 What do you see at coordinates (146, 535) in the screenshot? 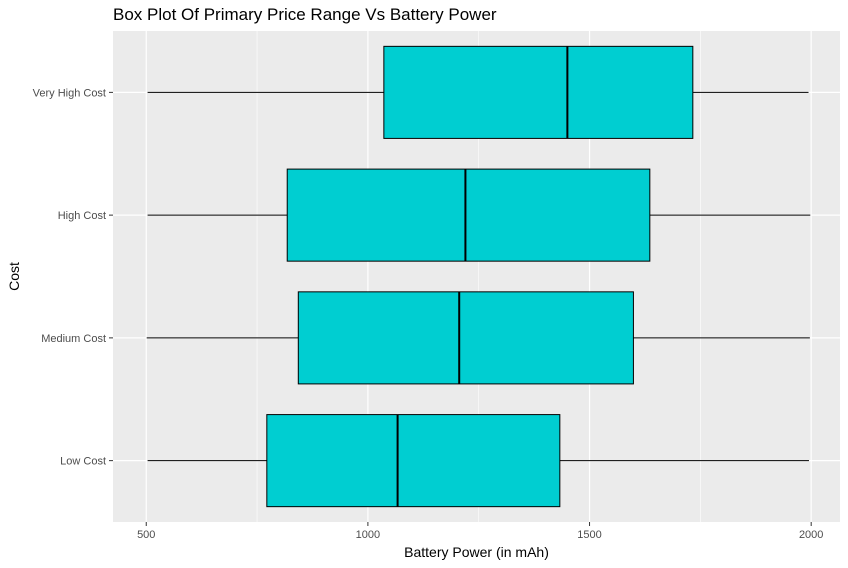
I see `x-tick-label: 500` at bounding box center [146, 535].